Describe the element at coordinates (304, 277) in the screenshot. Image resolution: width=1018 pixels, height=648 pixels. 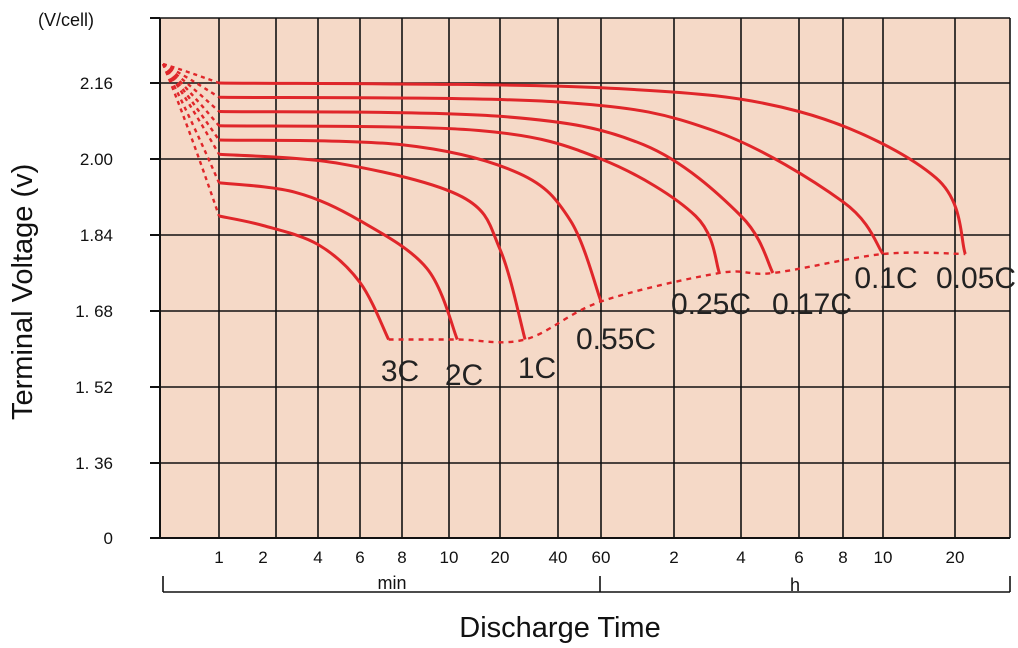
I see `series-line-3C` at that location.